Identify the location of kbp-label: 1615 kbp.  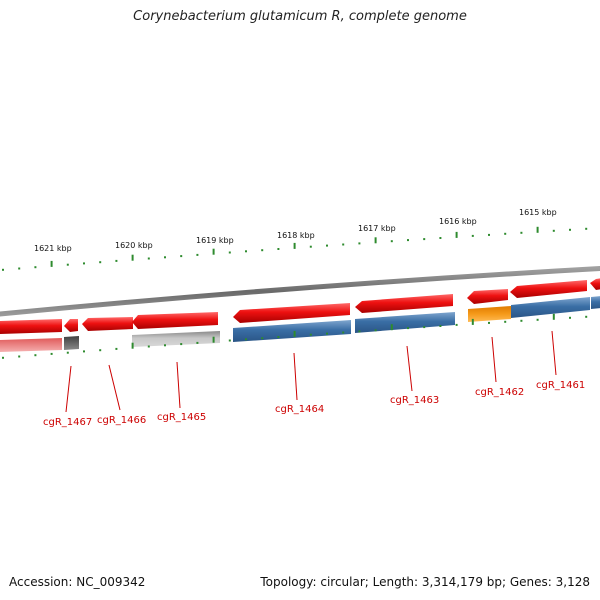
(538, 212).